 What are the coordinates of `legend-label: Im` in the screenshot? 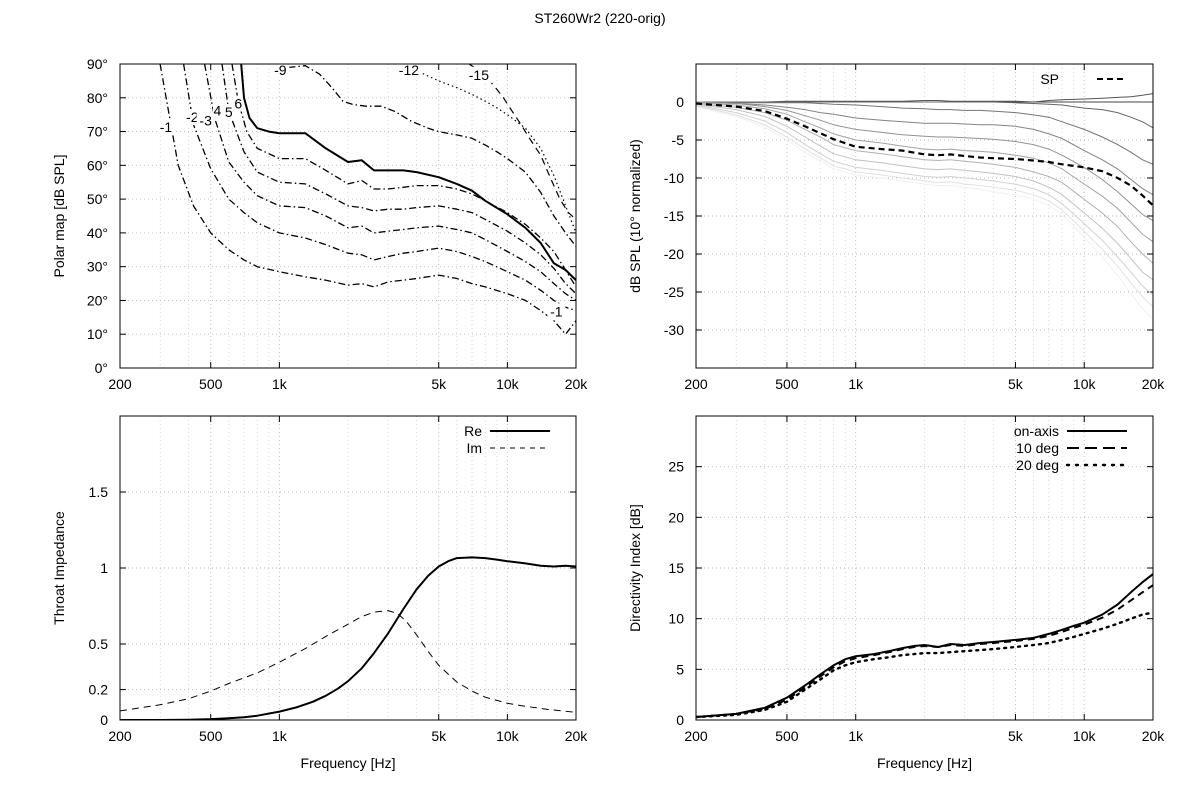 It's located at (474, 448).